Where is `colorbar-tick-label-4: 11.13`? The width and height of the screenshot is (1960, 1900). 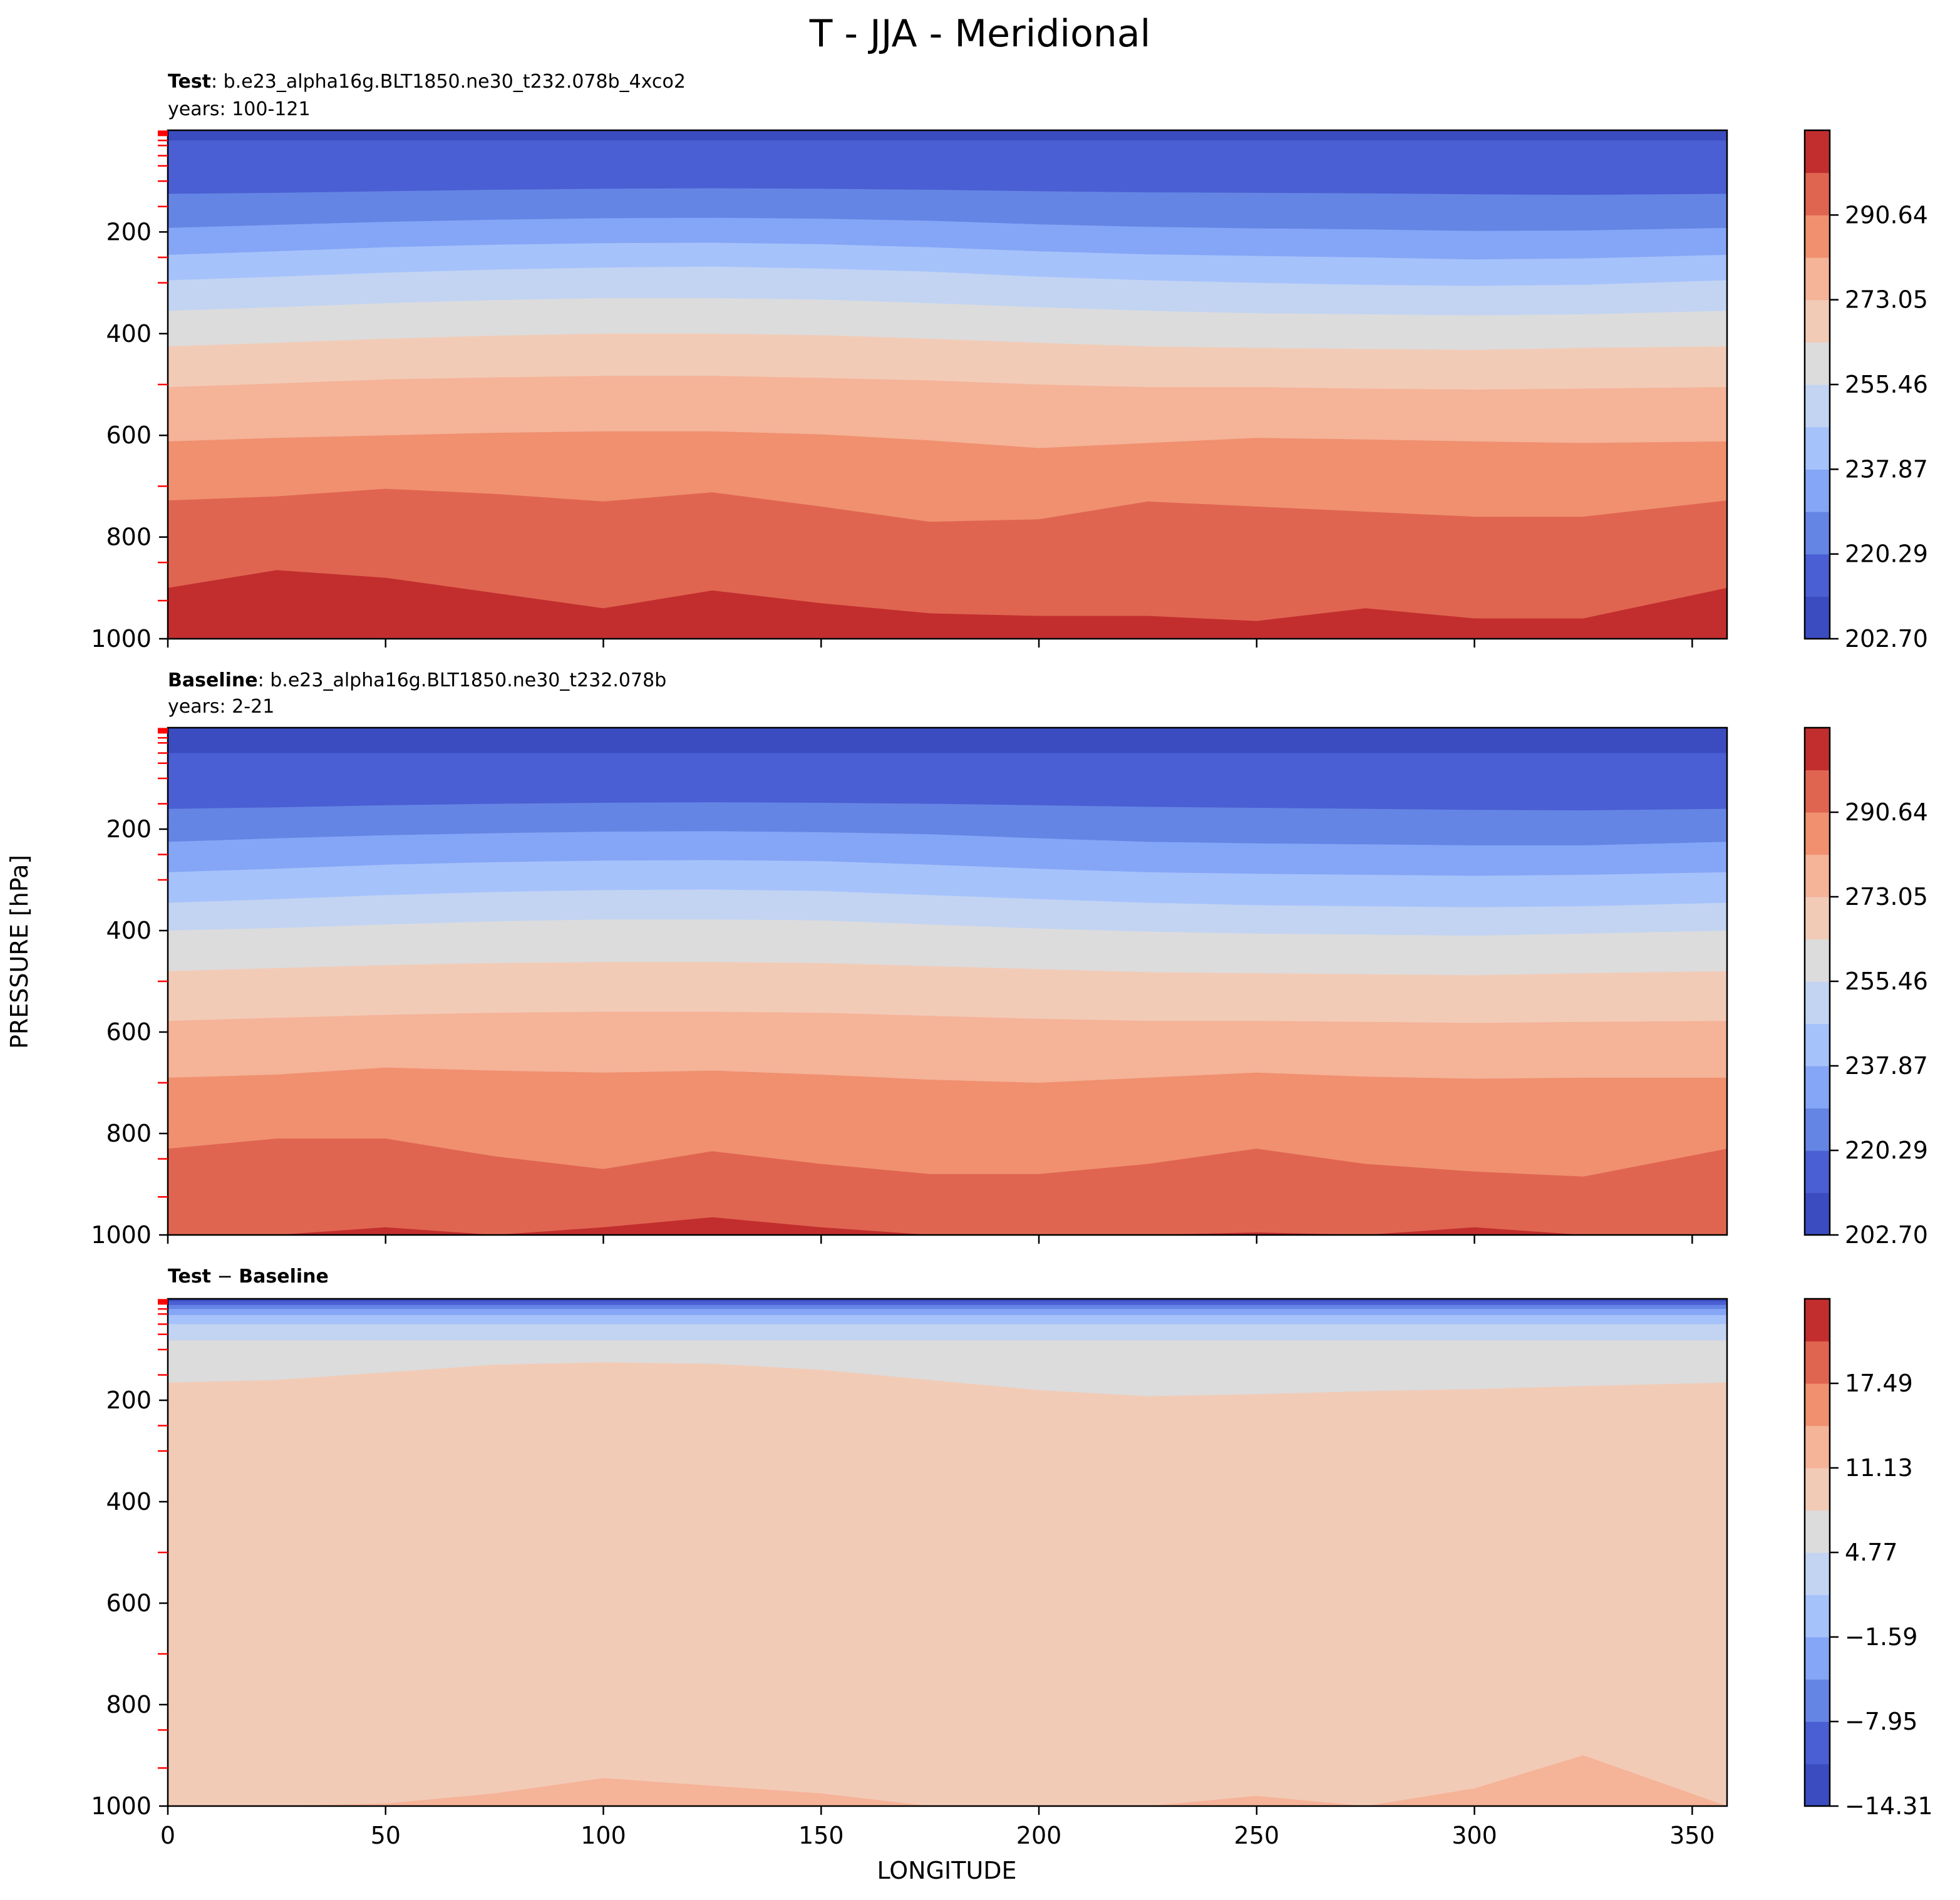 colorbar-tick-label-4: 11.13 is located at coordinates (1879, 1468).